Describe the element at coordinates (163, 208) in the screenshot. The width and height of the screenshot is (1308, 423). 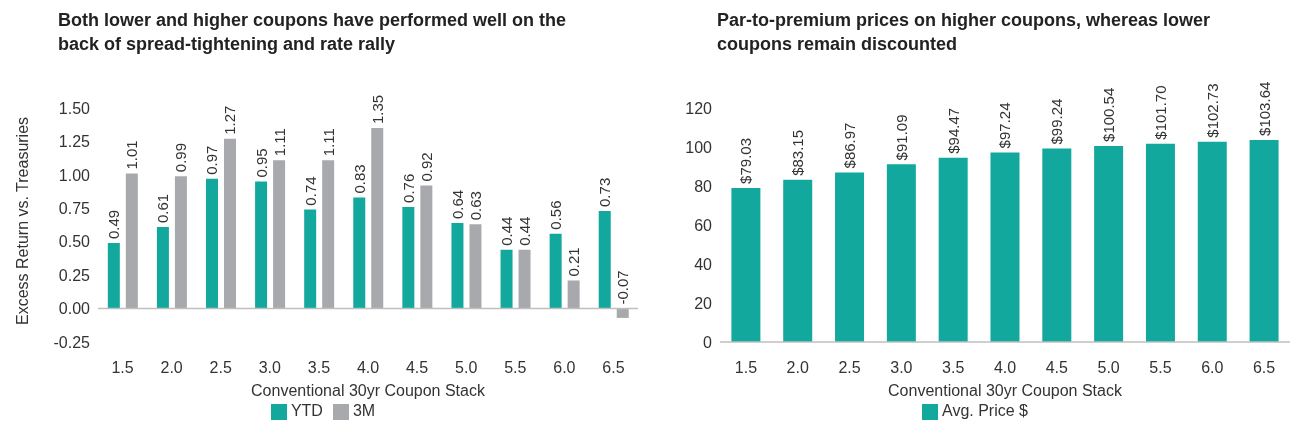
I see `data-label: 0.61` at that location.